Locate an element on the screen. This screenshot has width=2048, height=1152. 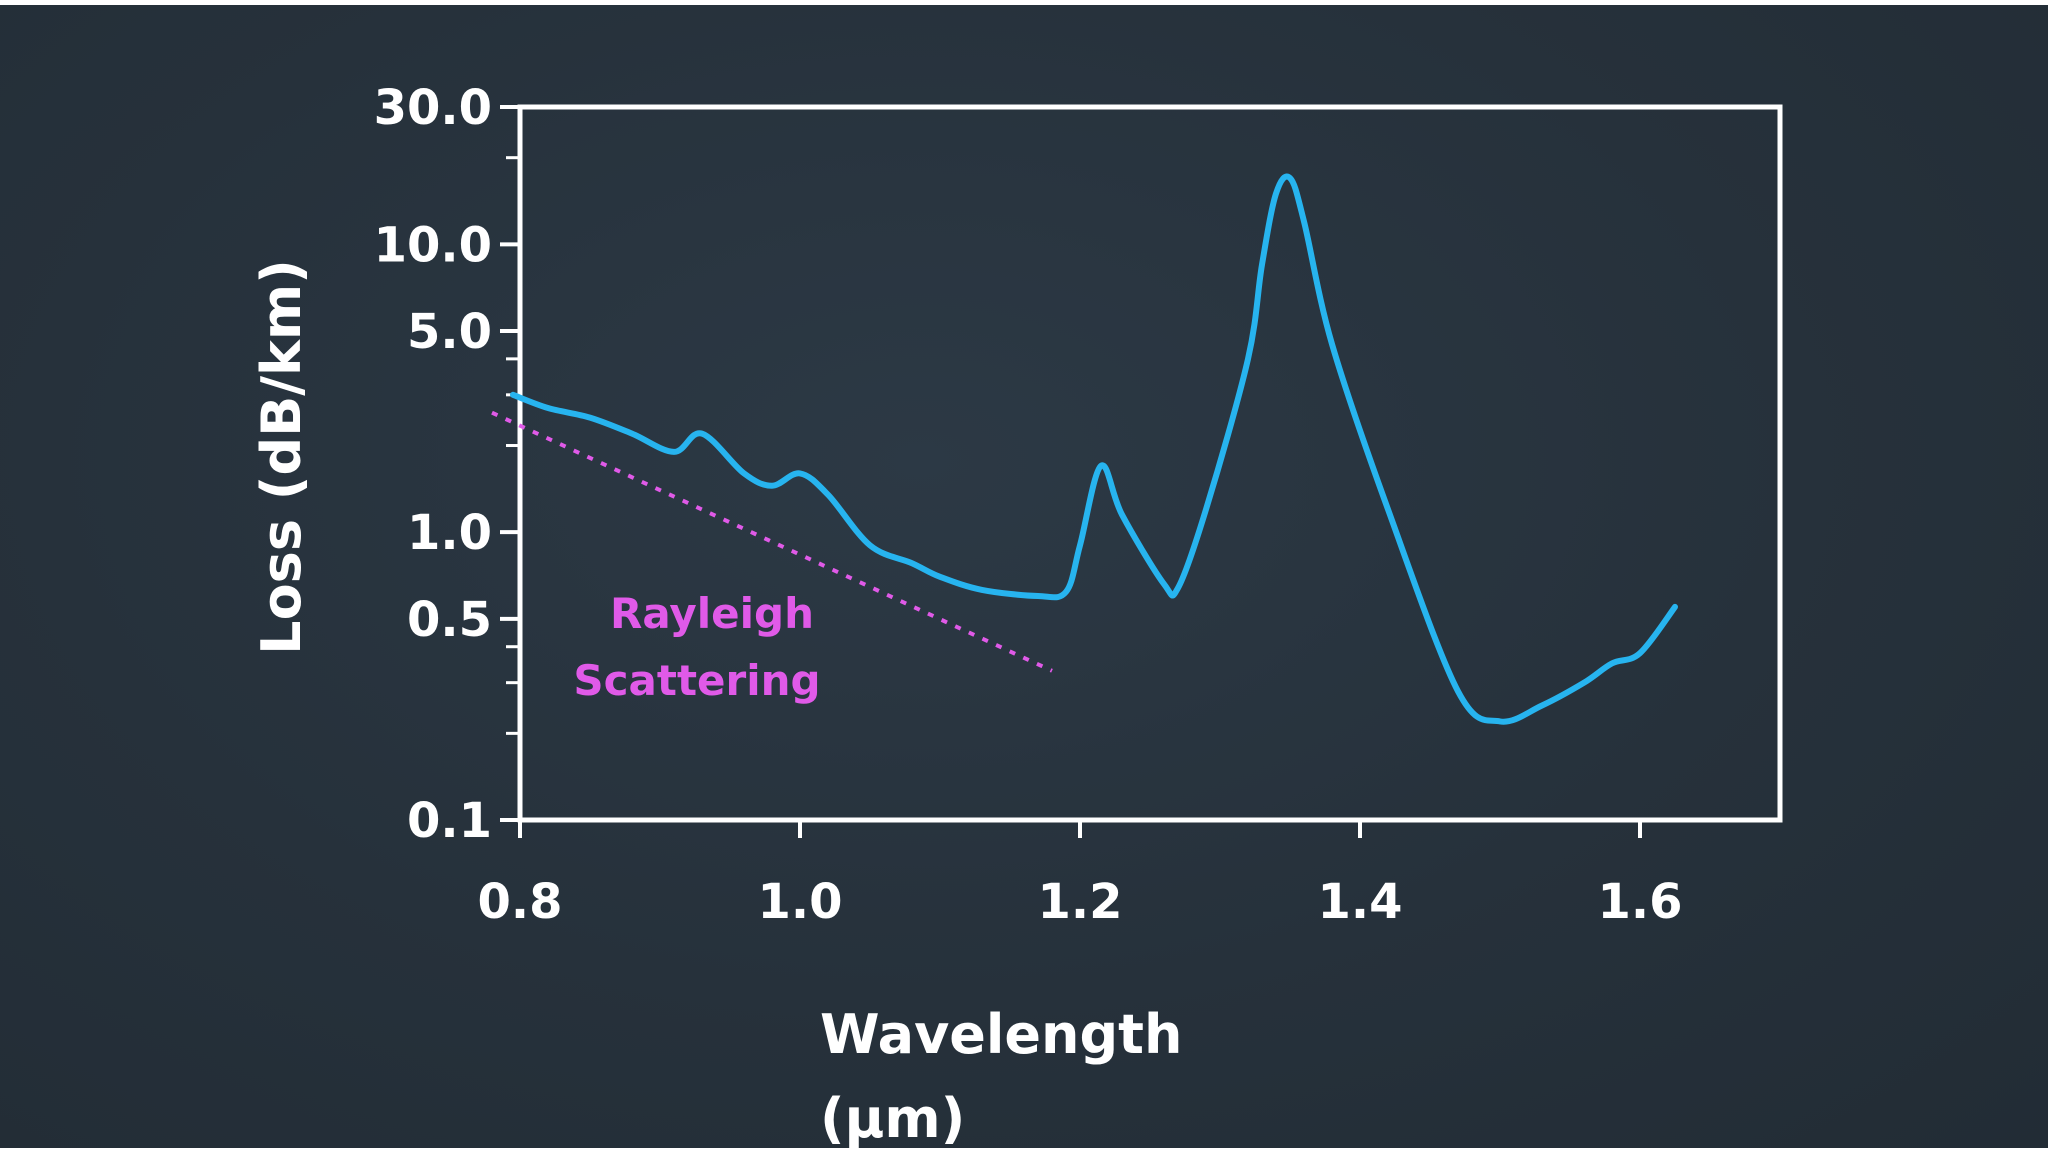
y-tick-label: 0.5 is located at coordinates (449, 620).